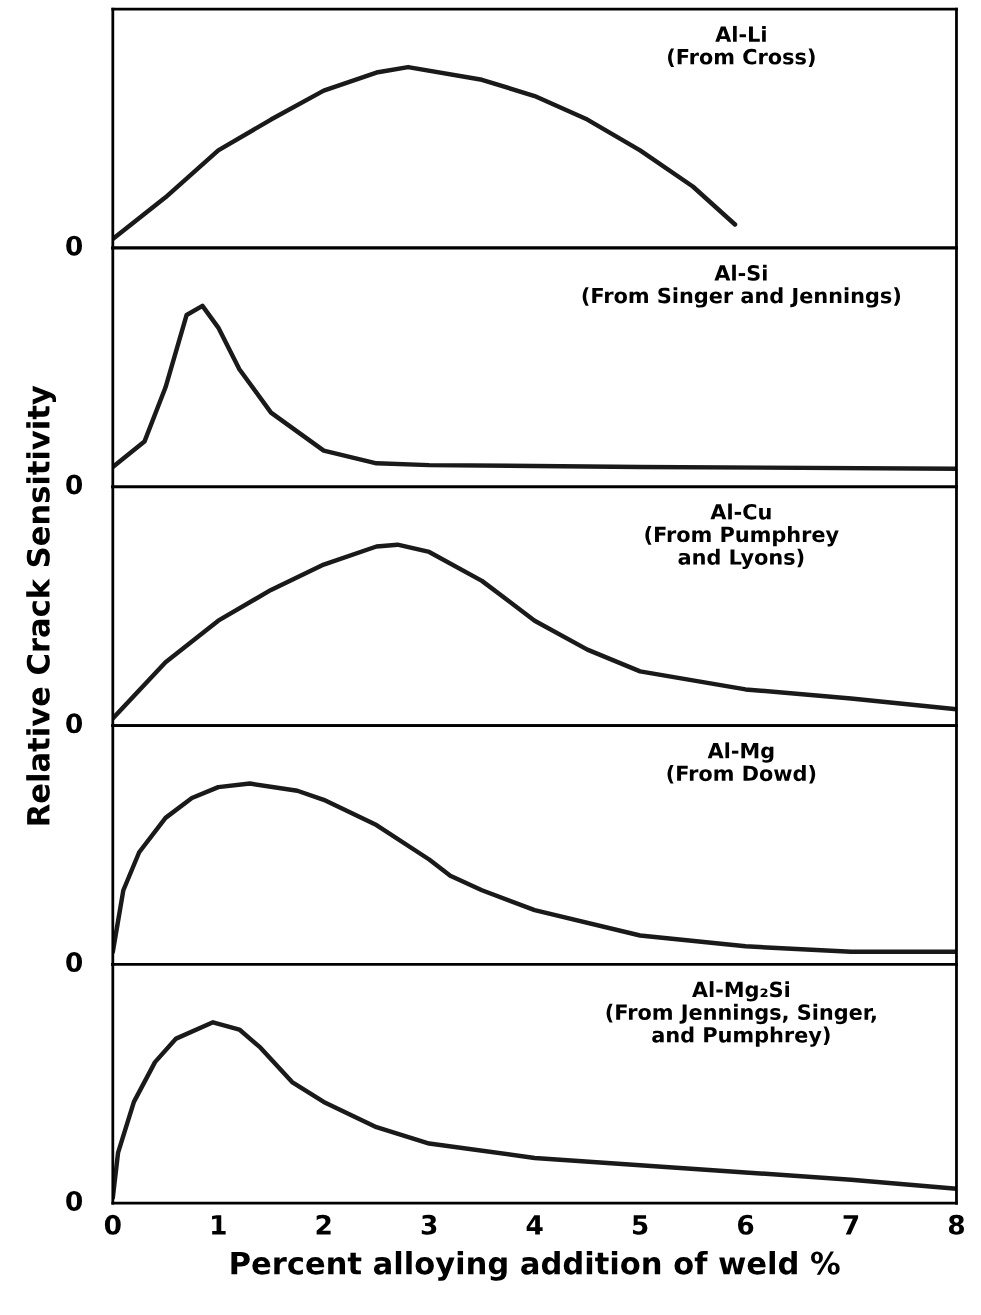 The image size is (981, 1315). What do you see at coordinates (741, 763) in the screenshot?
I see `chart-title: Al-Mg (From Dowd)` at bounding box center [741, 763].